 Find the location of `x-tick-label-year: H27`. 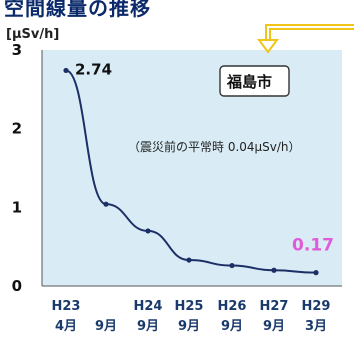

x-tick-label-year: H27 is located at coordinates (274, 306).